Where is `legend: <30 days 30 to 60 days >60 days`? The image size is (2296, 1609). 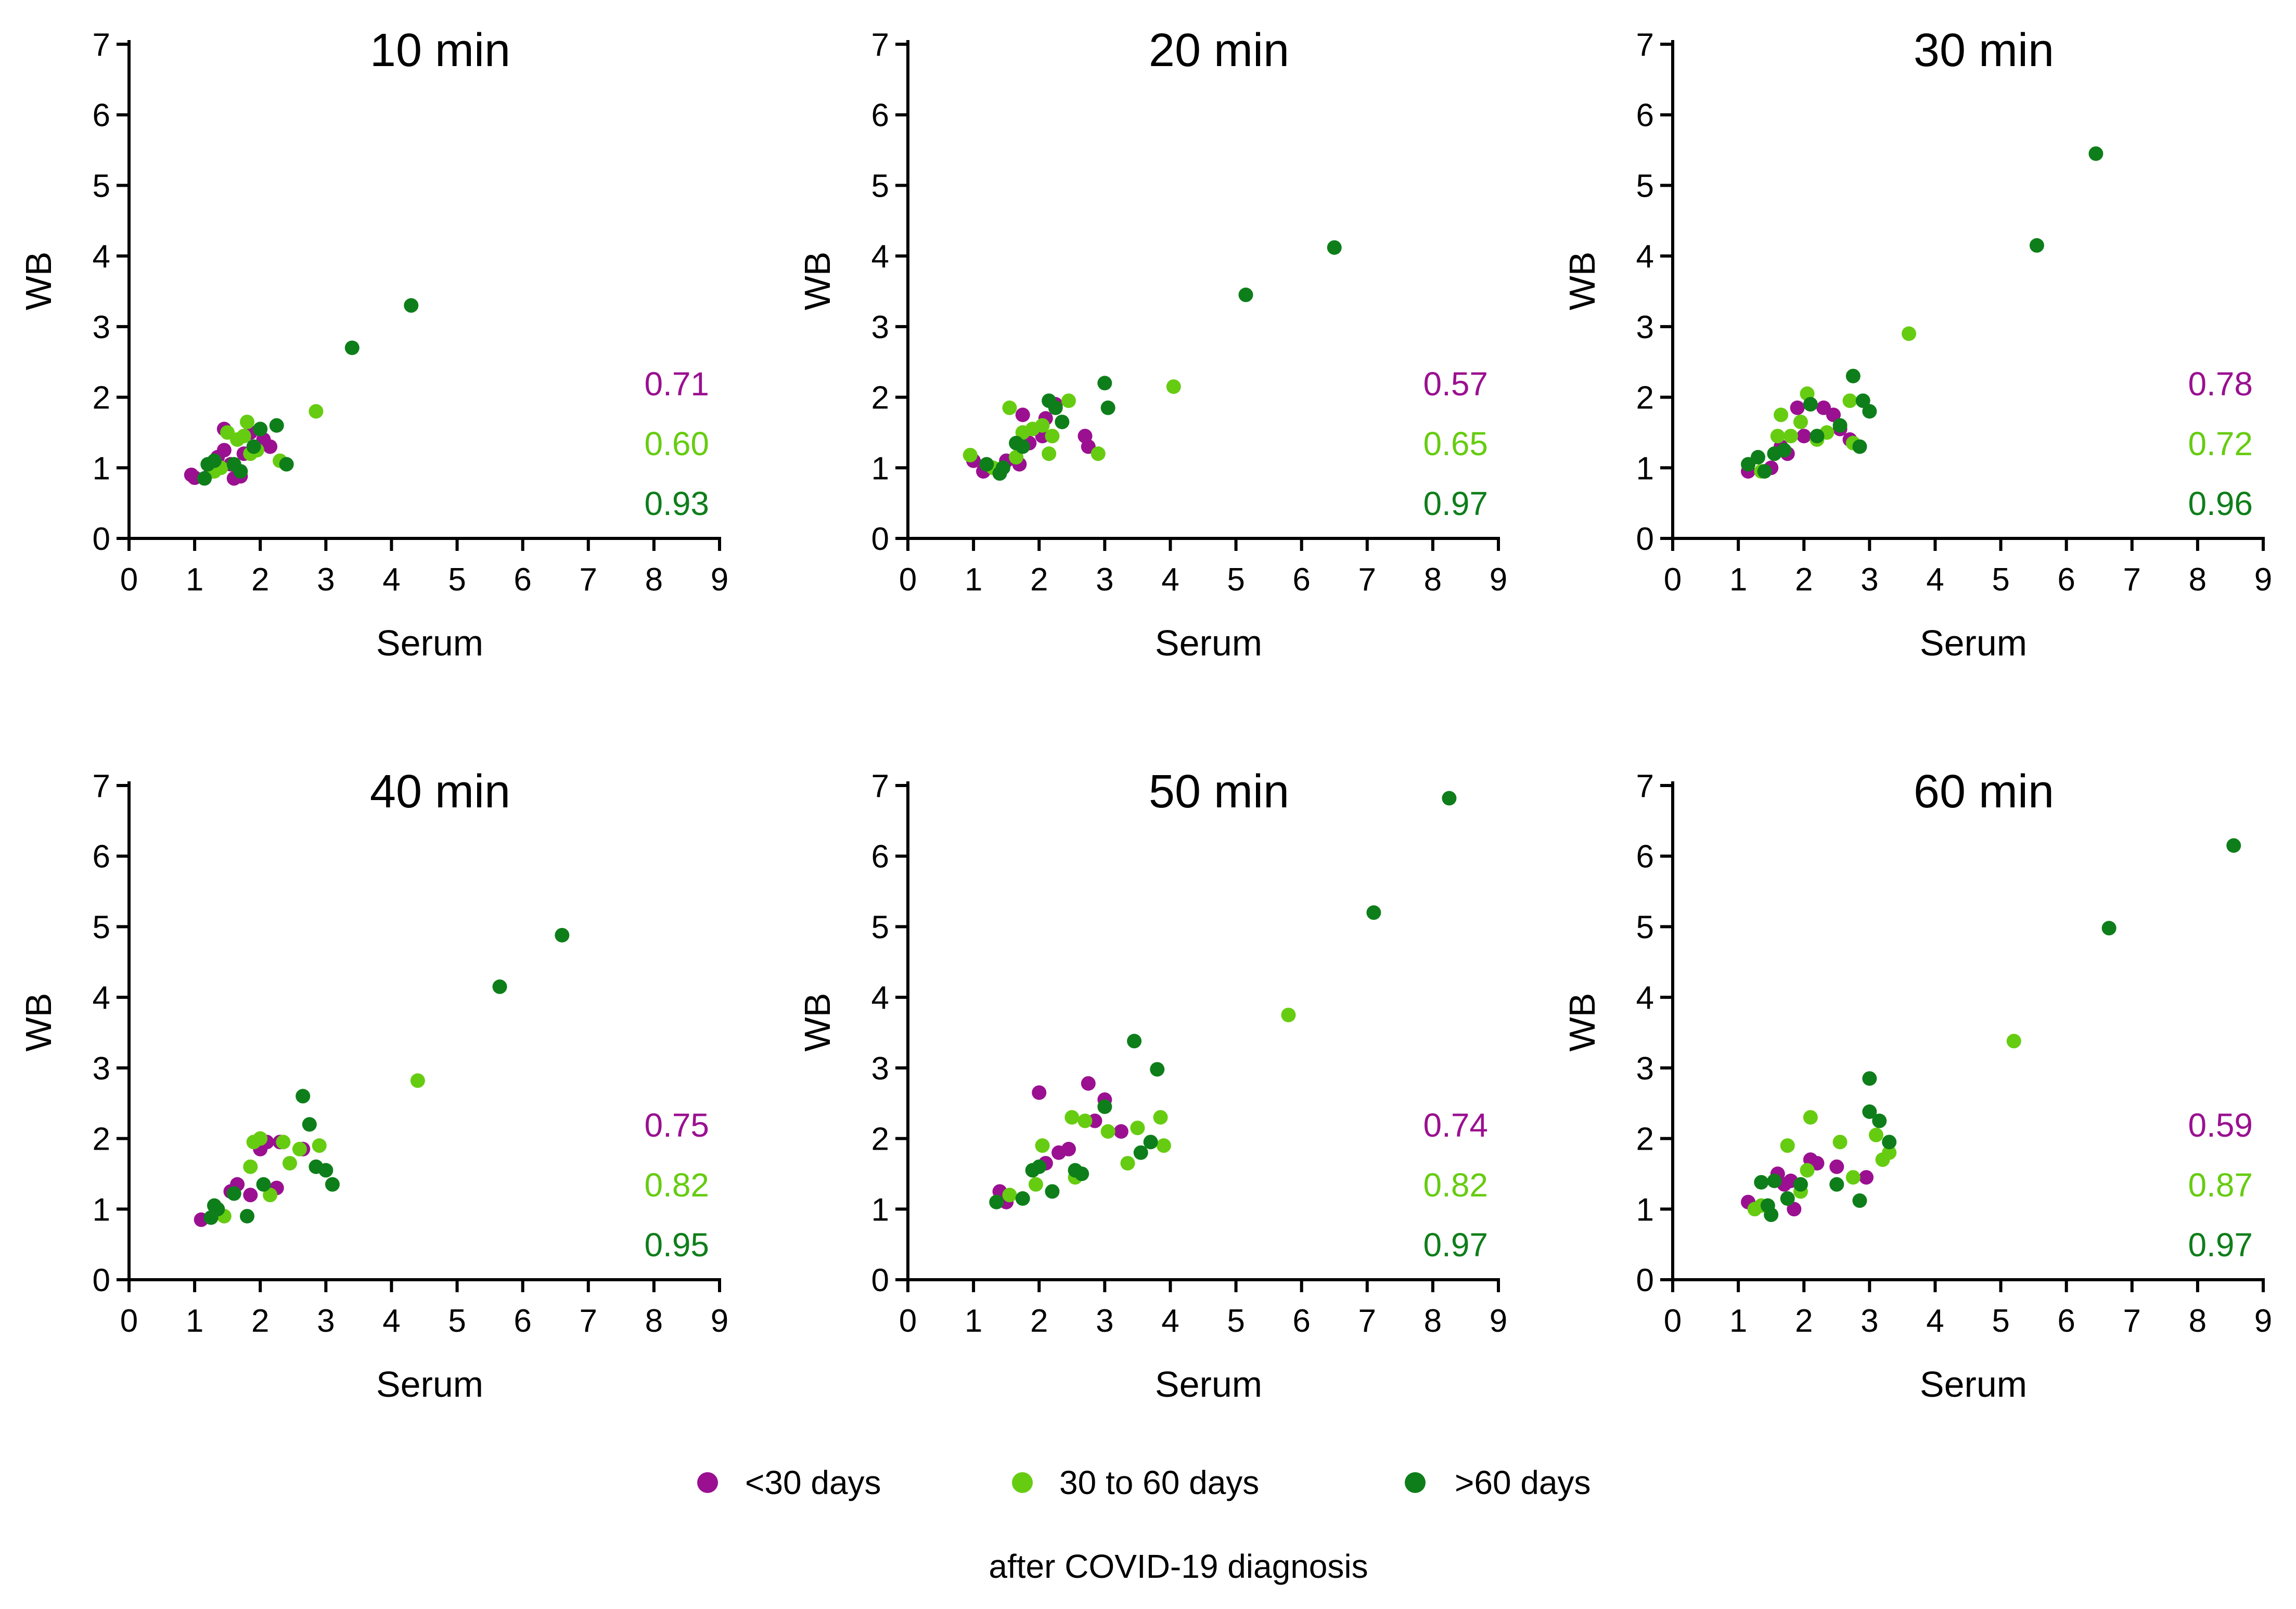 legend: <30 days 30 to 60 days >60 days is located at coordinates (1144, 1483).